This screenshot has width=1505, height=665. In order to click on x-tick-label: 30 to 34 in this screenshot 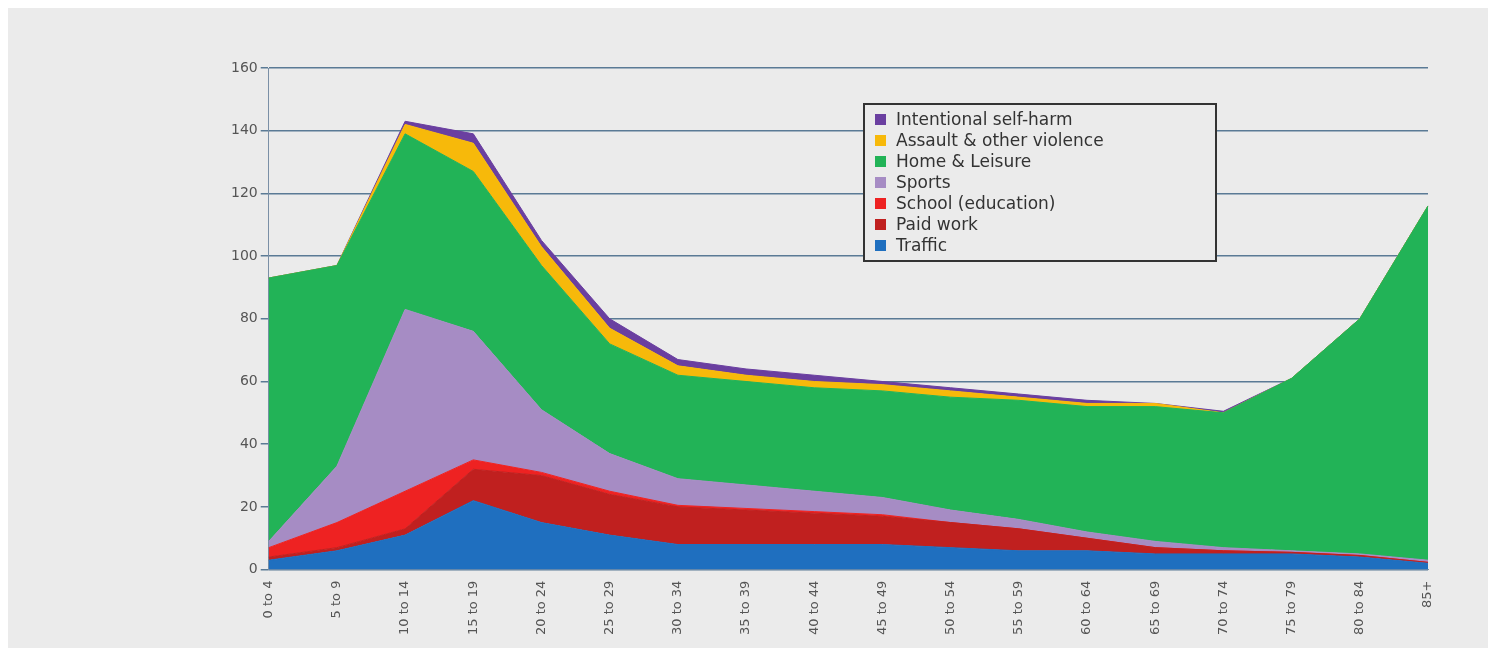, I will do `click(677, 608)`.